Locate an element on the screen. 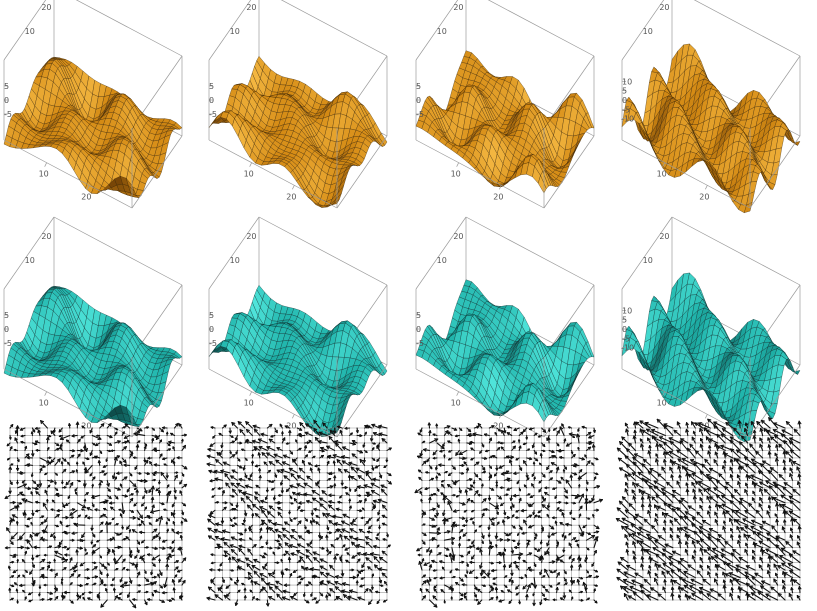 The height and width of the screenshot is (611, 817). vector-grid is located at coordinates (301, 514).